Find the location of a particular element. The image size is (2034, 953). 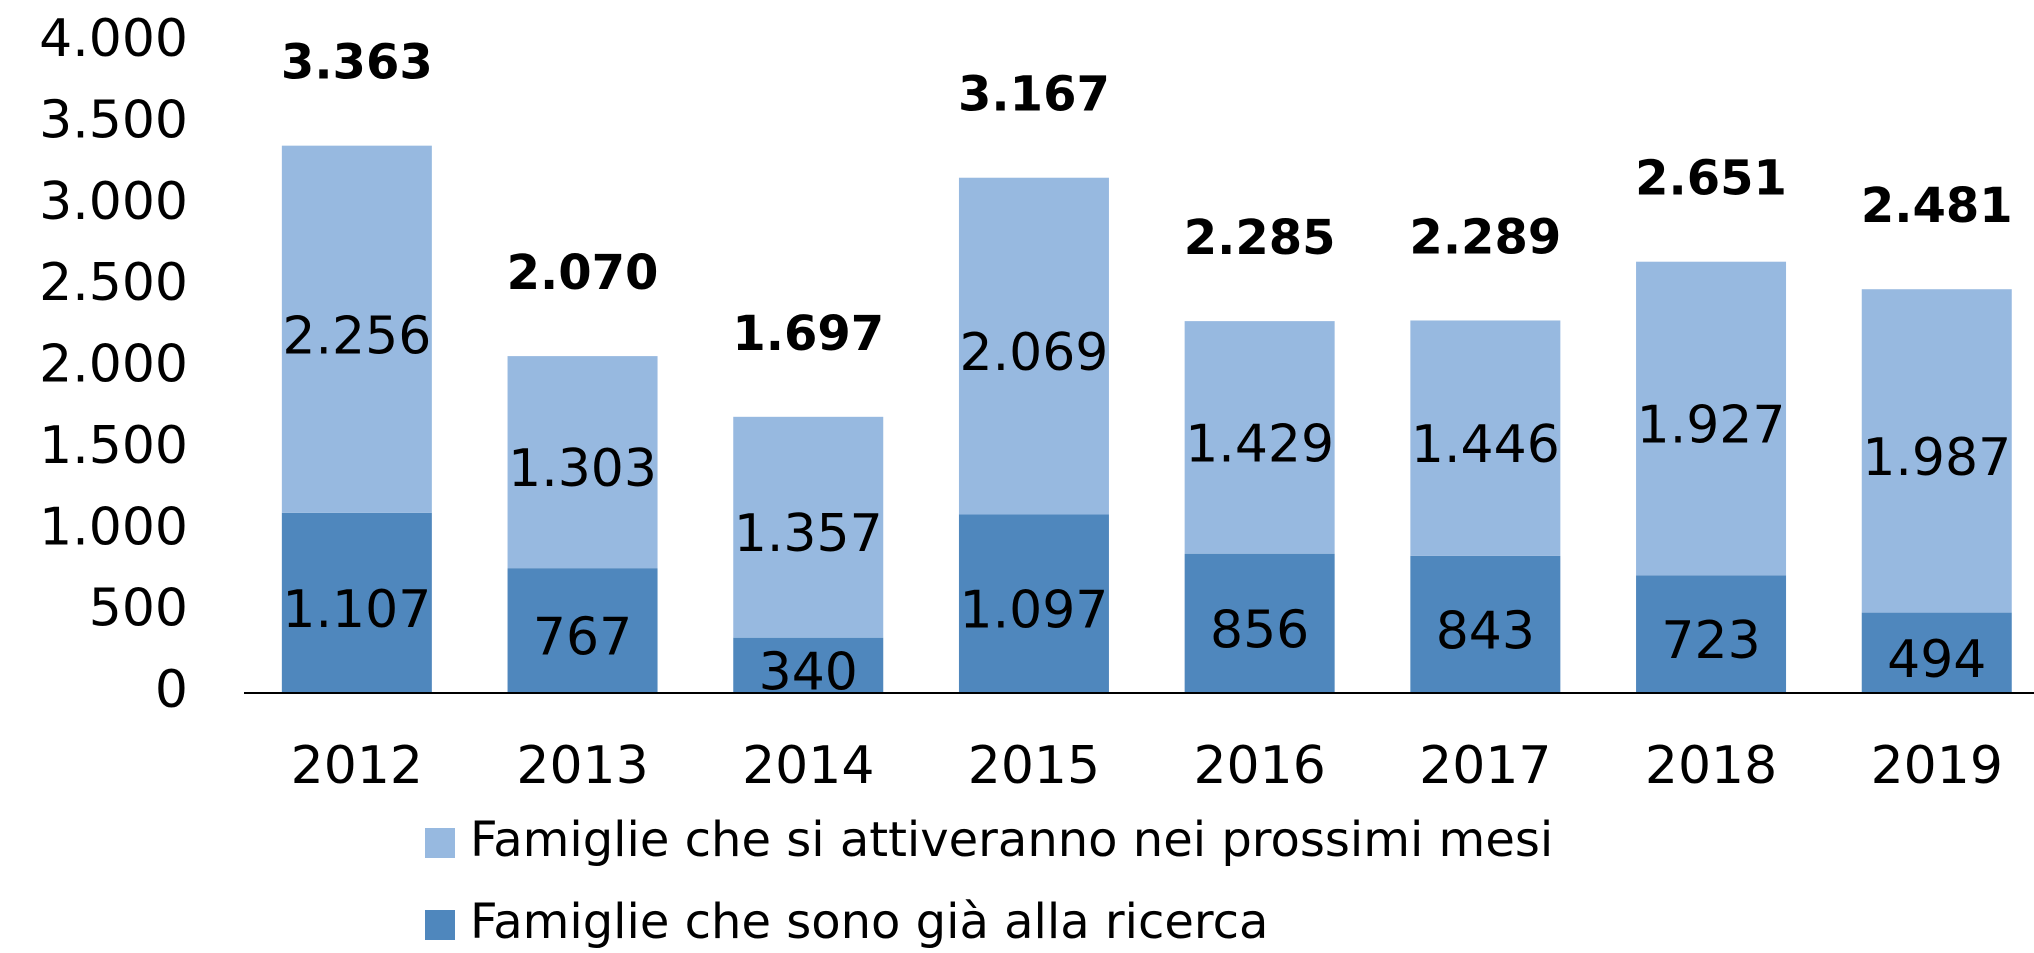

total-label: 2.481 is located at coordinates (1937, 206).